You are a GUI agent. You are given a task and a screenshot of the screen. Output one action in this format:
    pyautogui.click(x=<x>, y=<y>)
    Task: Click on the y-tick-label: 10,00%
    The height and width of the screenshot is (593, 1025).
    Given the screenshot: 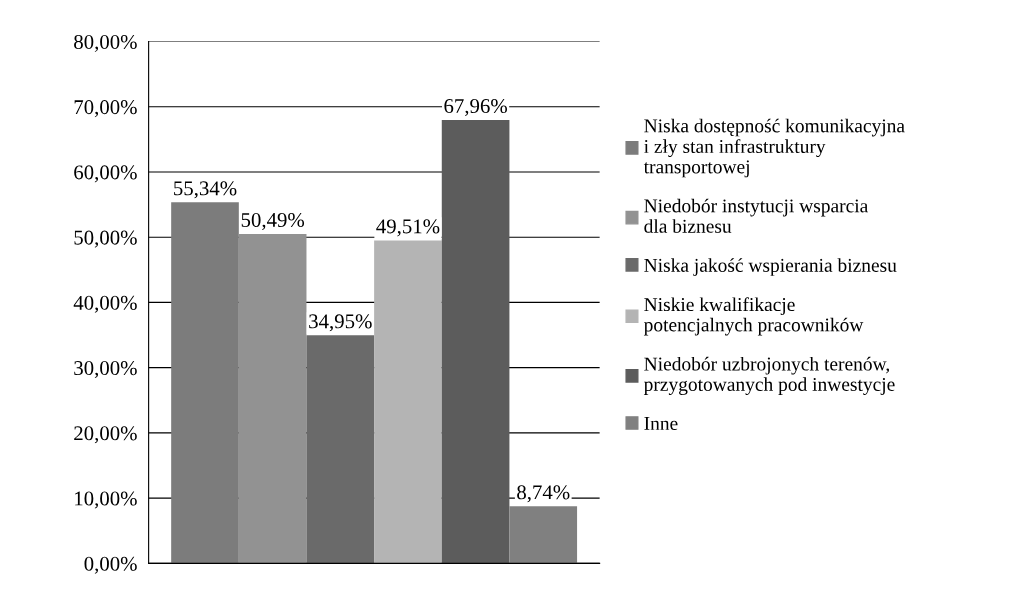 What is the action you would take?
    pyautogui.click(x=106, y=500)
    